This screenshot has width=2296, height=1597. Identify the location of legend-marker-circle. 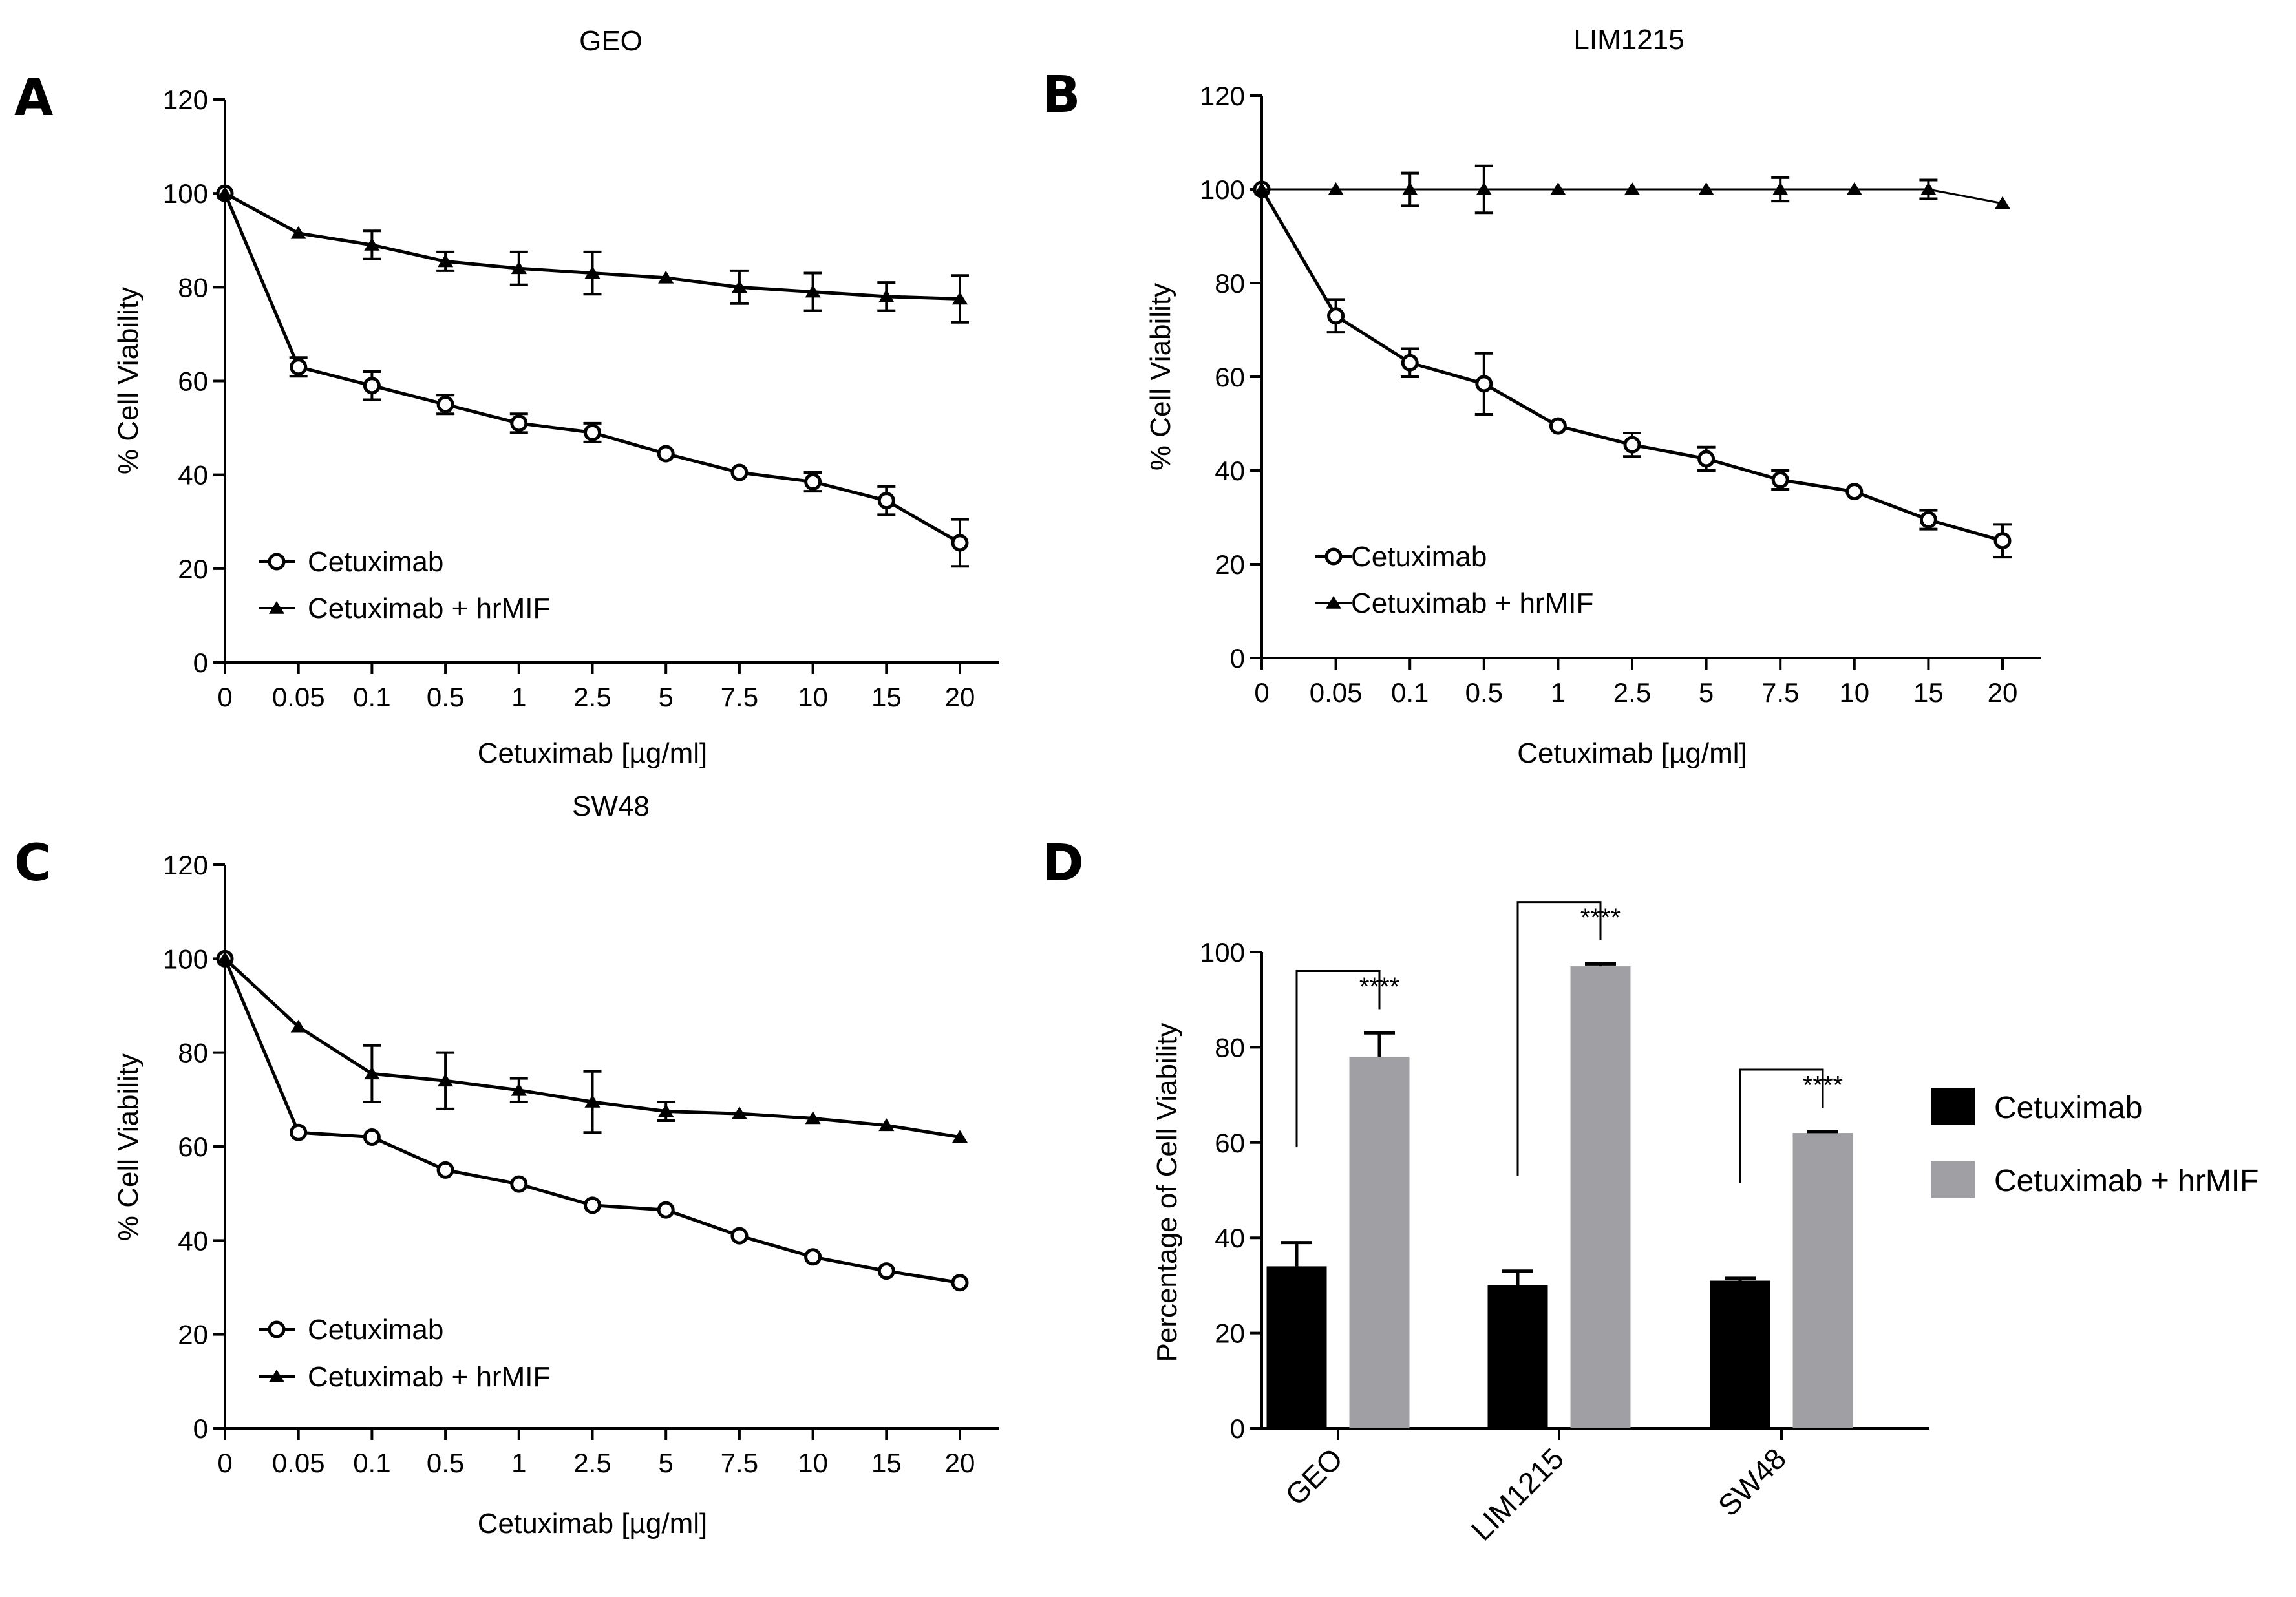
(277, 562).